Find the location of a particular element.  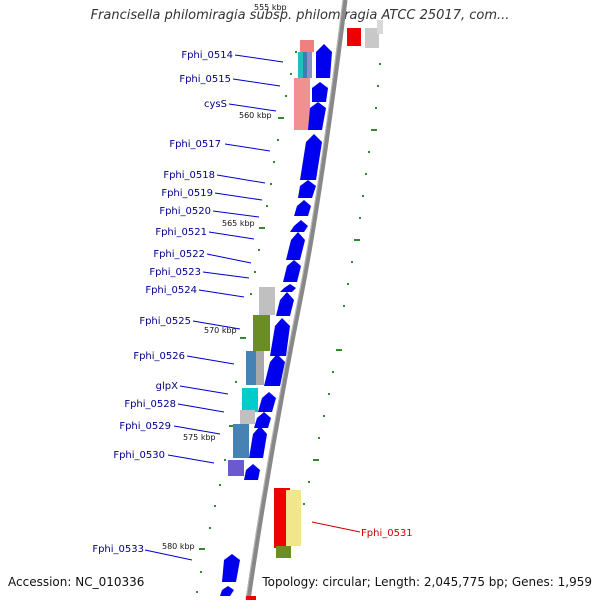

gene-label: cysS is located at coordinates (215, 104).